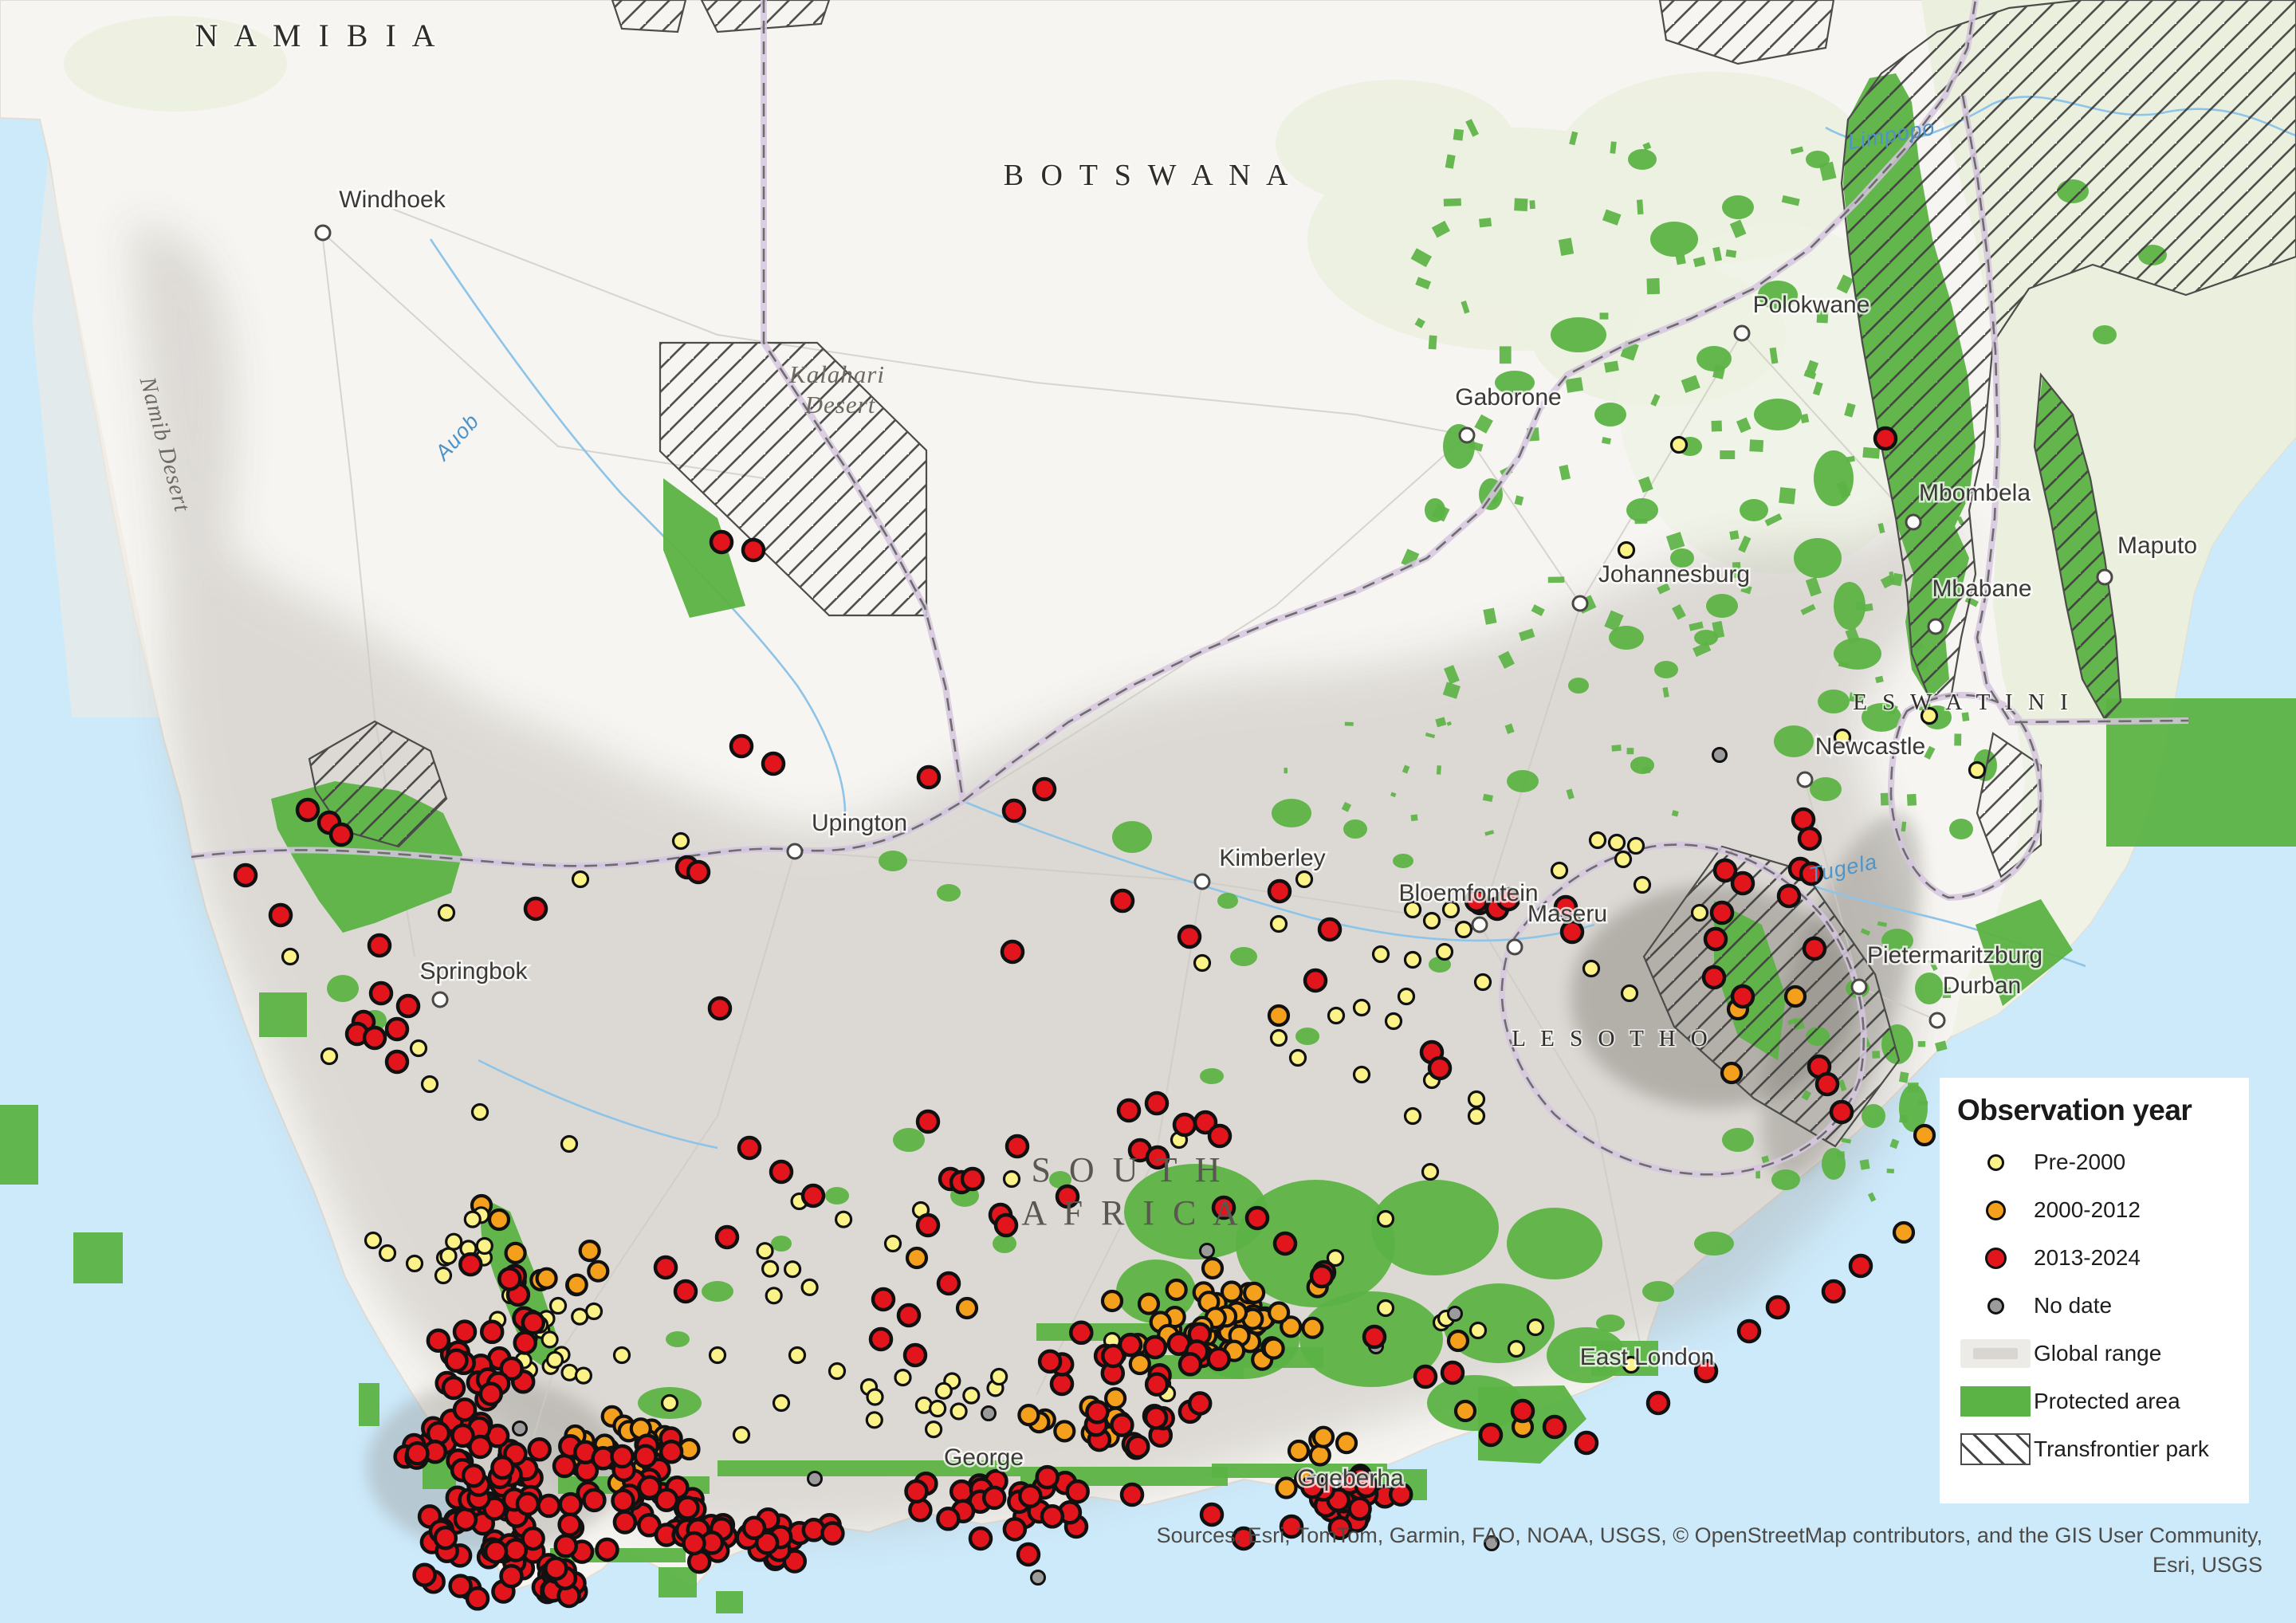 This screenshot has width=2296, height=1623. What do you see at coordinates (1995, 1306) in the screenshot?
I see `legend-swatch-dot-gray` at bounding box center [1995, 1306].